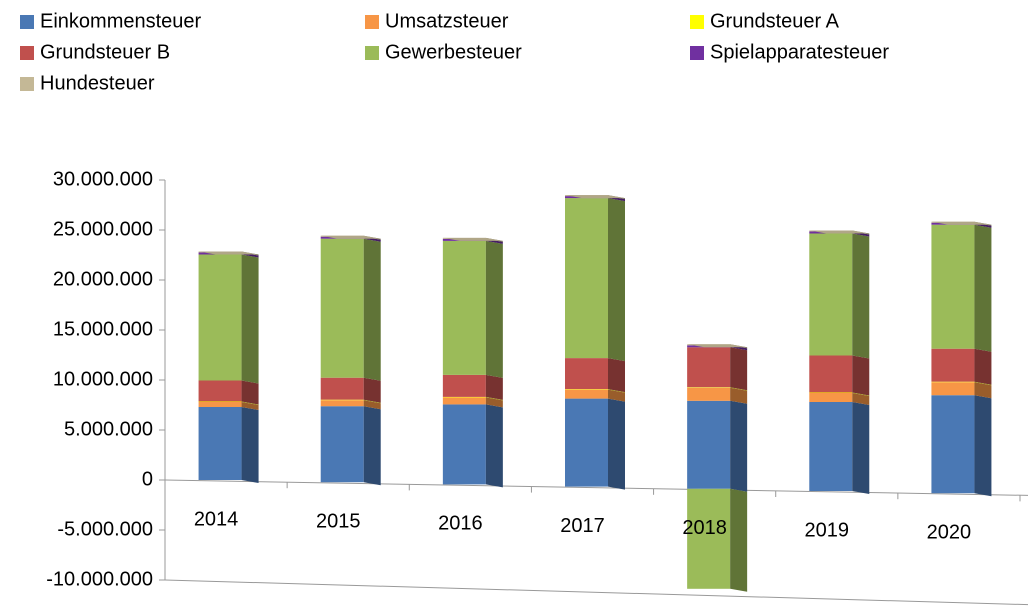  Describe the element at coordinates (704, 528) in the screenshot. I see `x-tick-label: 2018` at that location.